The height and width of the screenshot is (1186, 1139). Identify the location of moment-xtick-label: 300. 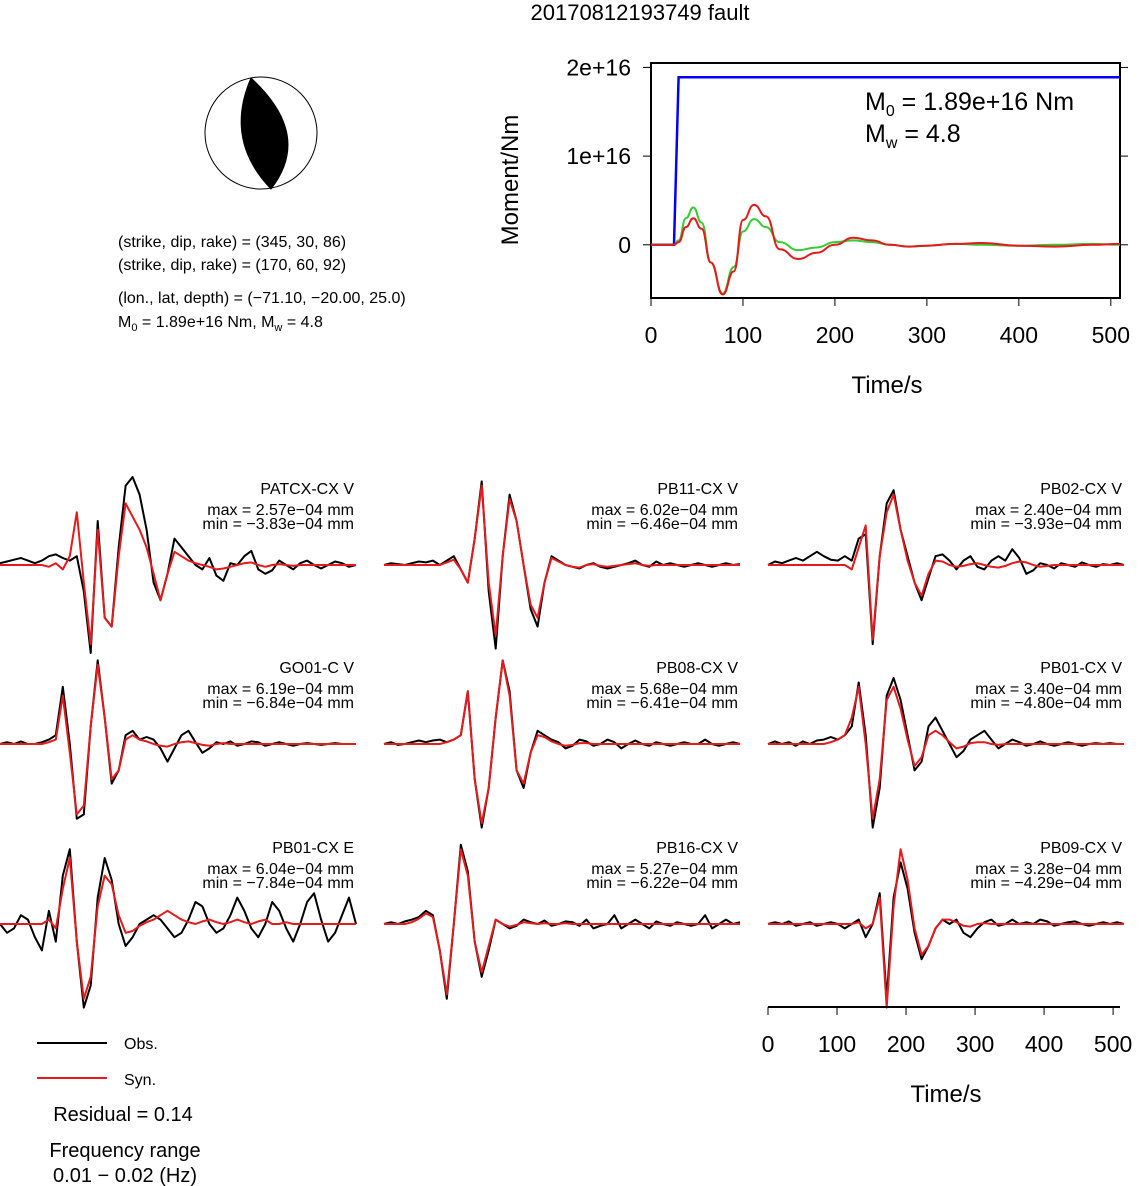
(927, 335).